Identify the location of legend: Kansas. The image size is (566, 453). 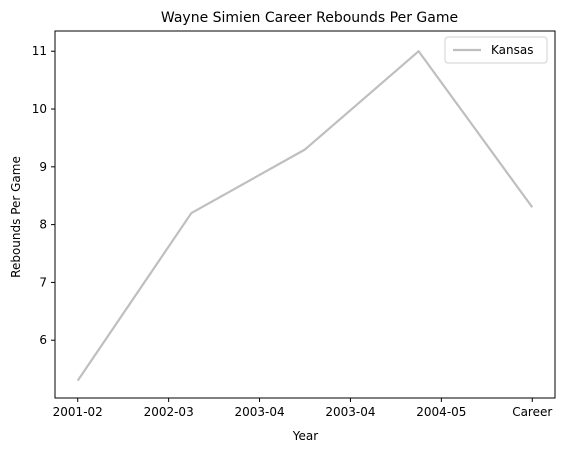
(496, 50).